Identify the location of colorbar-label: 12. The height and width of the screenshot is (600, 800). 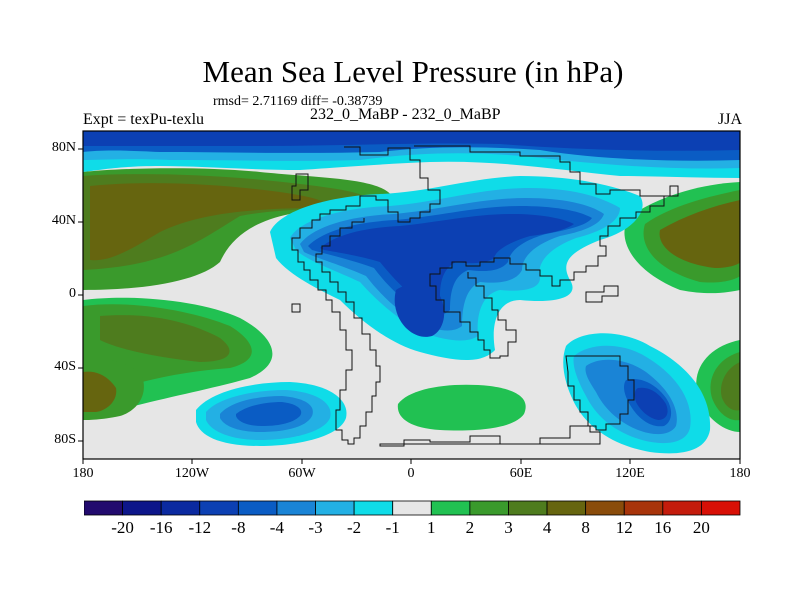
(624, 527).